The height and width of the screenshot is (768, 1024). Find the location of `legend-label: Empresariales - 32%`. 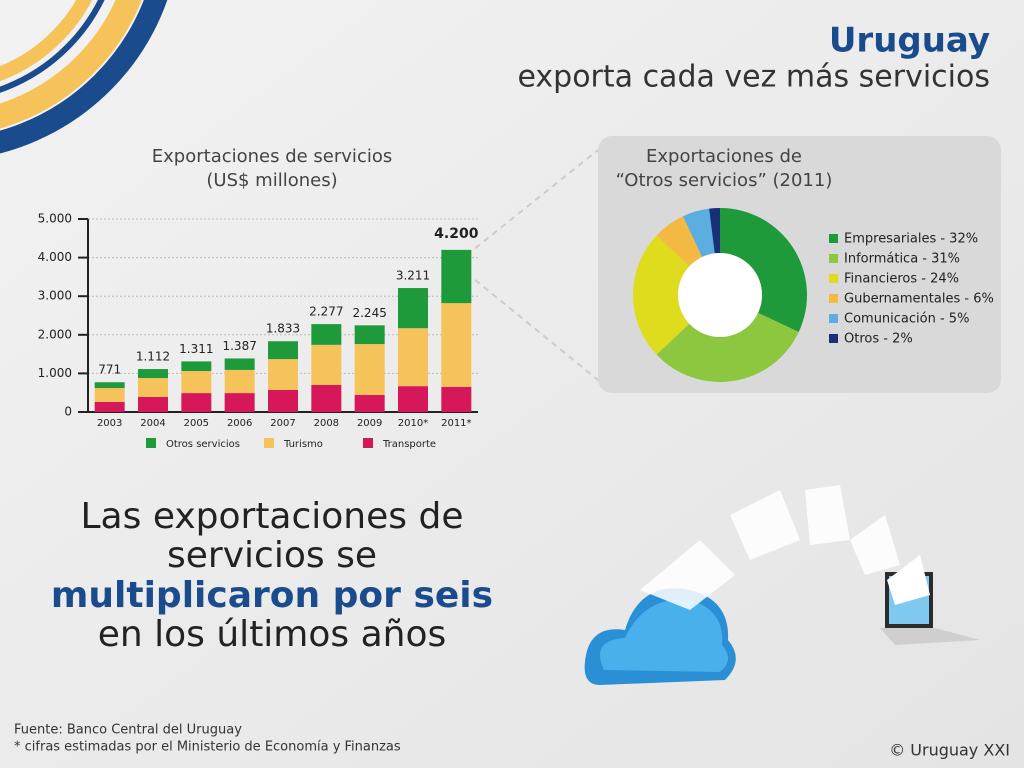

legend-label: Empresariales - 32% is located at coordinates (911, 239).